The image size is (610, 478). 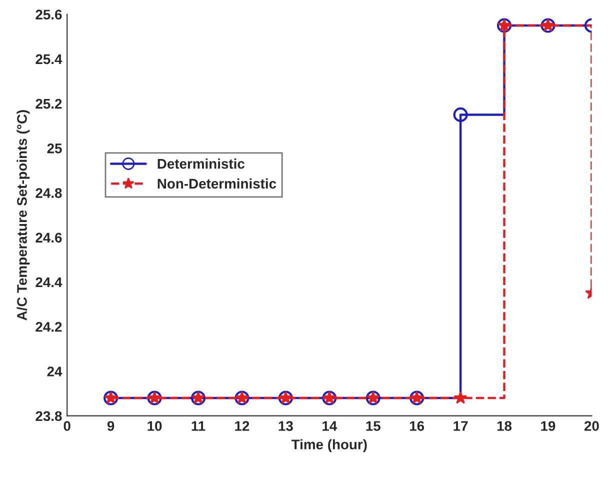 What do you see at coordinates (242, 426) in the screenshot?
I see `x-tick-label: 12` at bounding box center [242, 426].